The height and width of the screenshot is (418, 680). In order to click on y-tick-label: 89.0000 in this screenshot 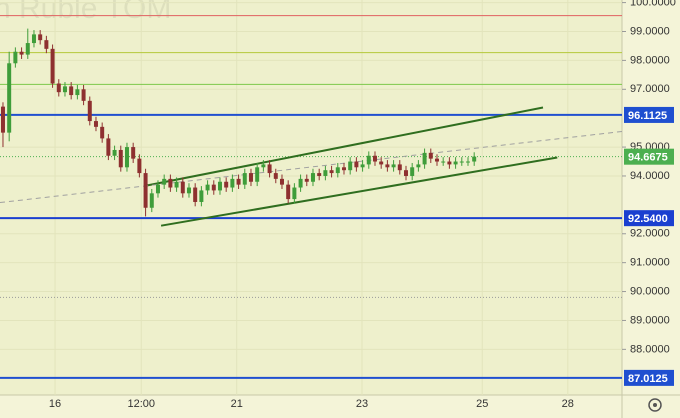, I will do `click(650, 320)`.